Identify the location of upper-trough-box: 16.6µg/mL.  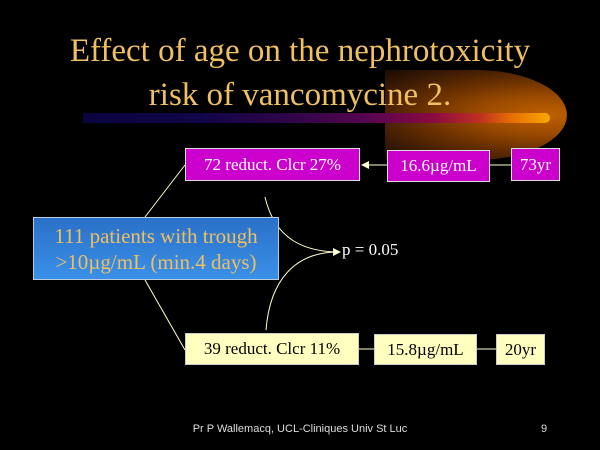
(438, 166).